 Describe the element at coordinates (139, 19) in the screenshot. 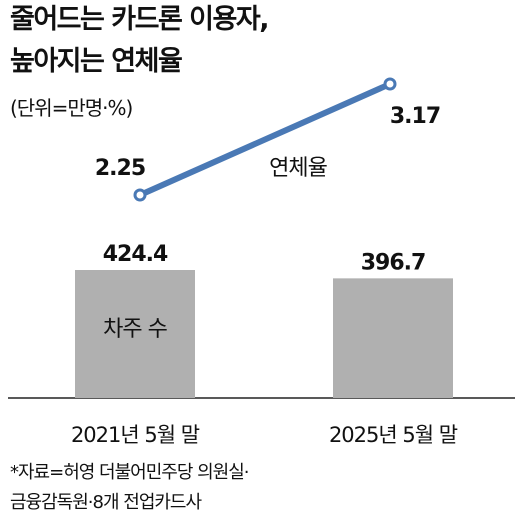

I see `chart-title-line1: 줄어드는 카드론 이용자,` at that location.